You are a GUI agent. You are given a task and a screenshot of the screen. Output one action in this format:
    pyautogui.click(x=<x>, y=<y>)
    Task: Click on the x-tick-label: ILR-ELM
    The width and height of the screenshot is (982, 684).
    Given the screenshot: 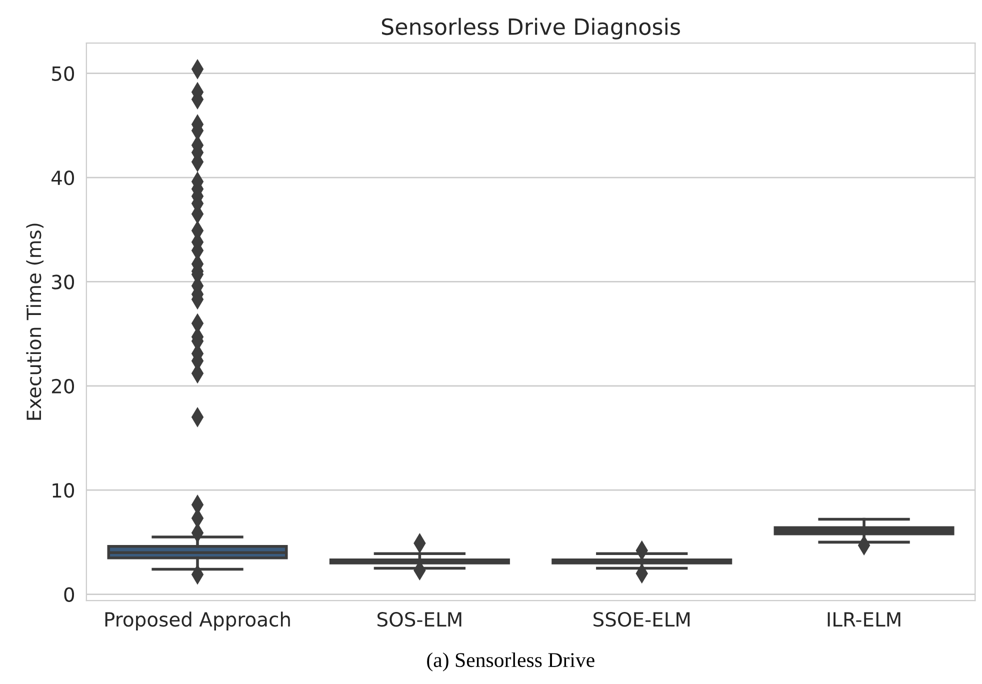 What is the action you would take?
    pyautogui.click(x=864, y=619)
    